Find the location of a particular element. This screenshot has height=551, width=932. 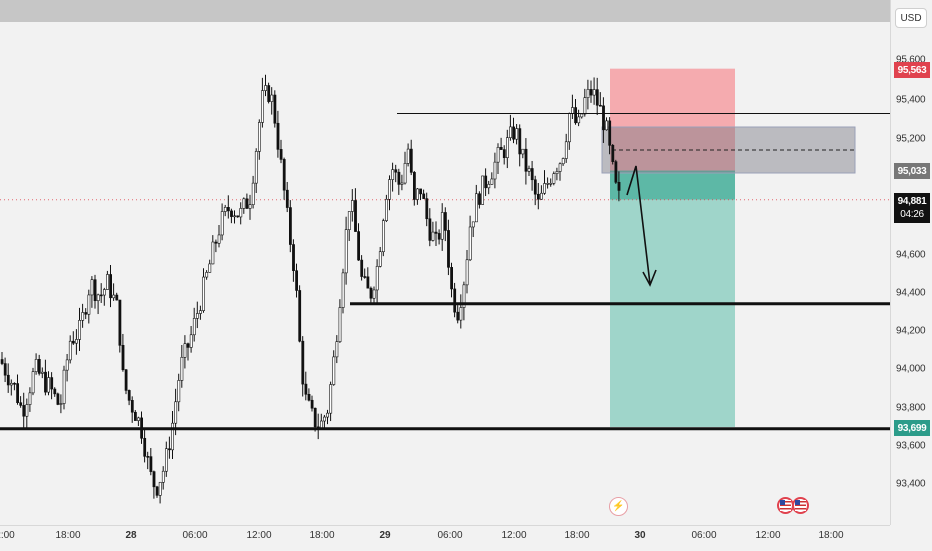

us-flag-event-icon is located at coordinates (800, 505).